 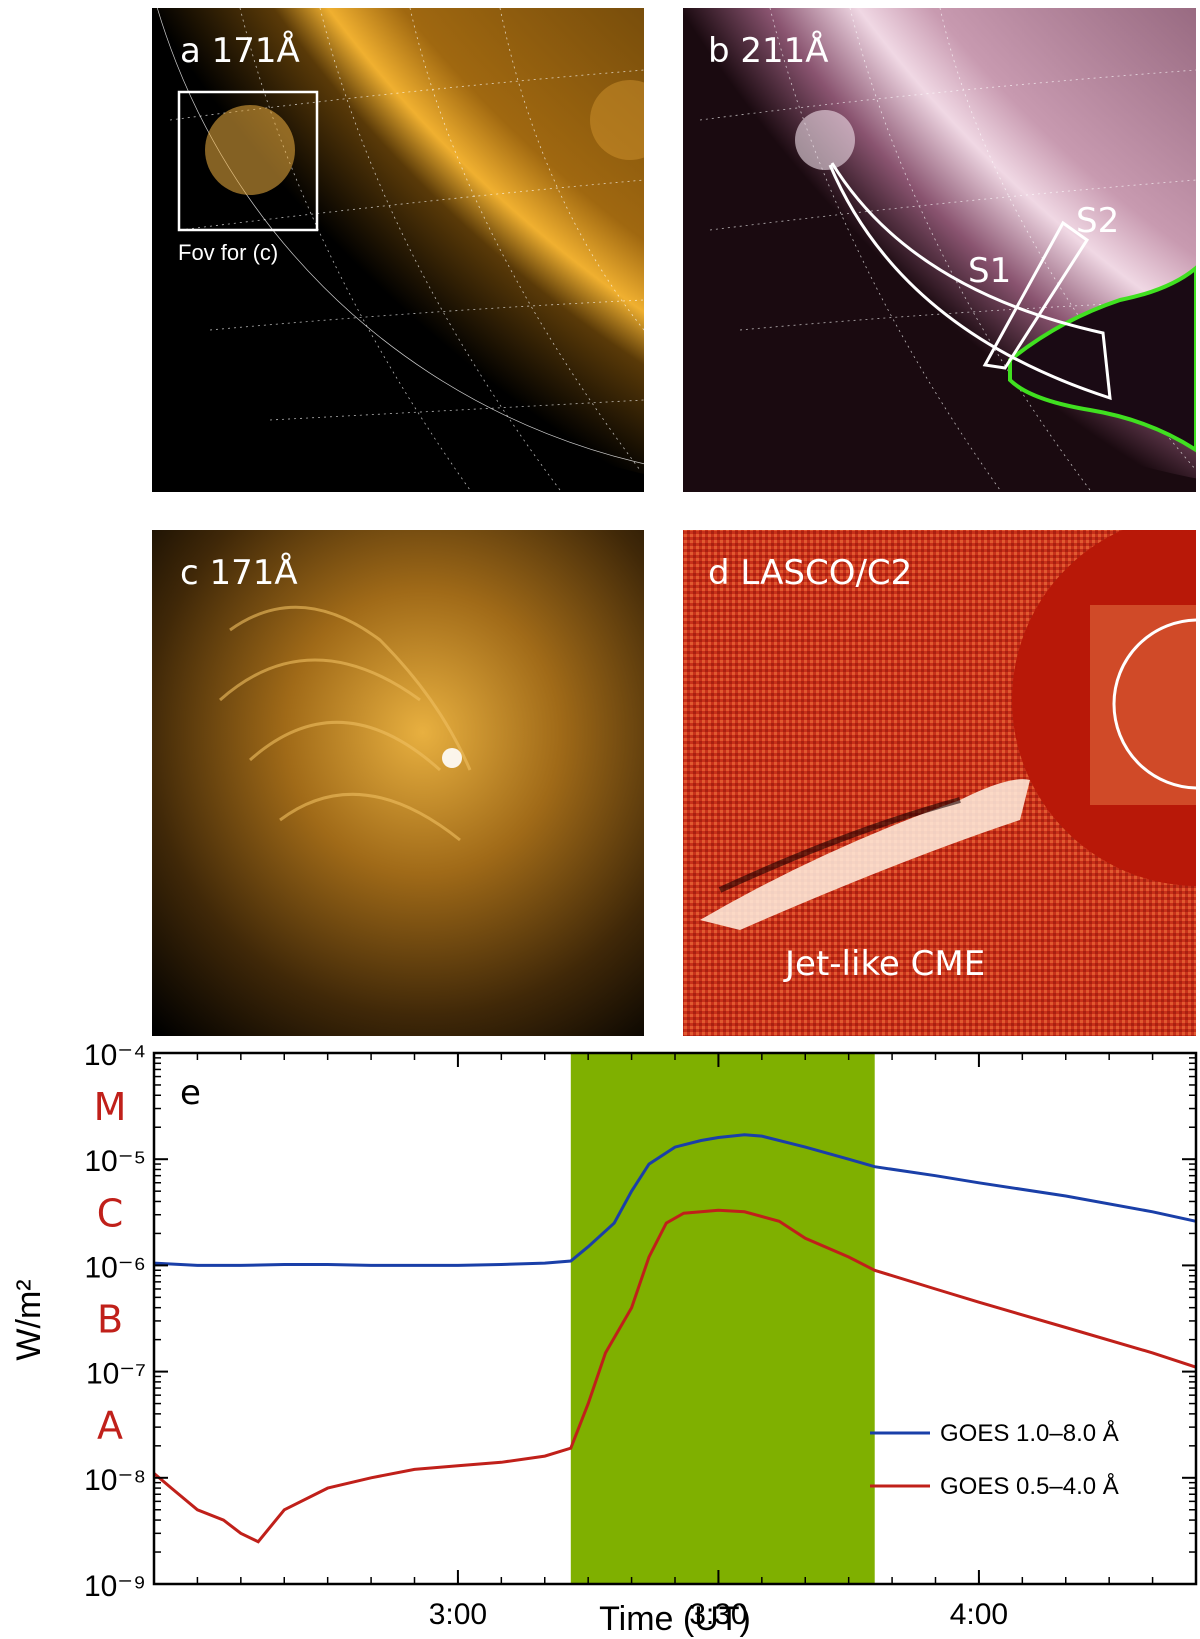 What do you see at coordinates (675, 1619) in the screenshot?
I see `x-axis-label: Time (UT)` at bounding box center [675, 1619].